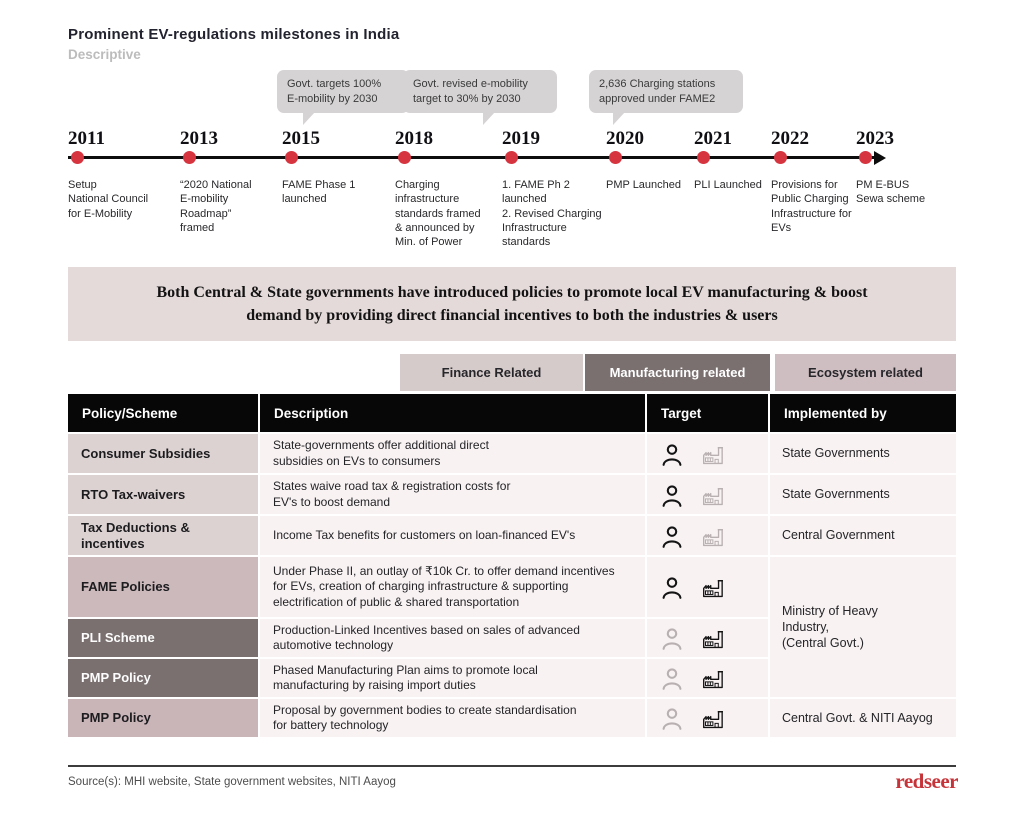 The width and height of the screenshot is (1024, 817). Describe the element at coordinates (104, 54) in the screenshot. I see `page-subtitle: Descriptive` at that location.